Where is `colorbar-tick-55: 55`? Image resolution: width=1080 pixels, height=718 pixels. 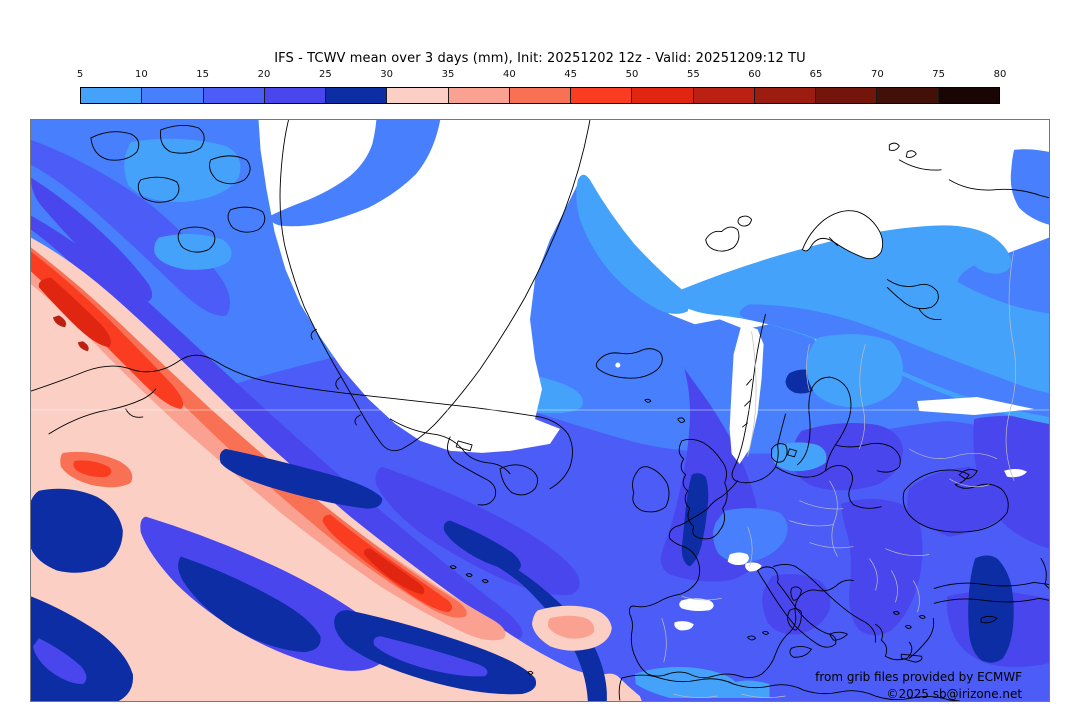
colorbar-tick-55: 55 is located at coordinates (693, 74).